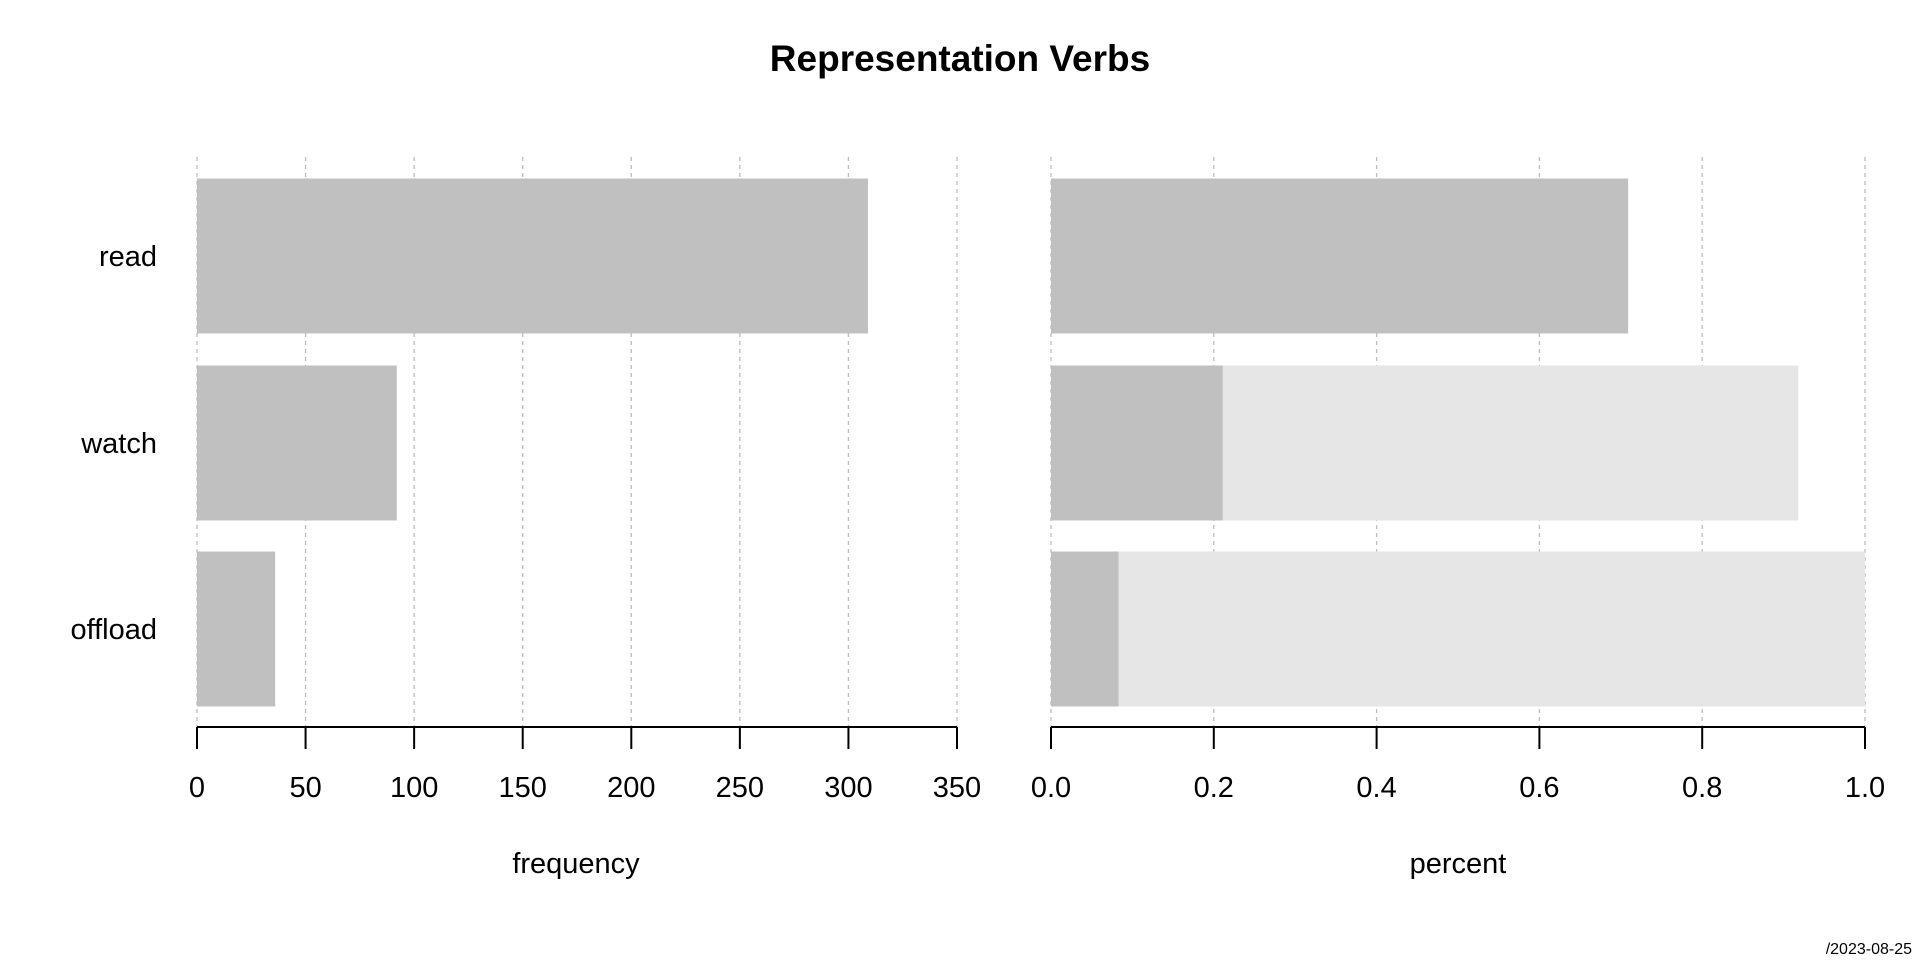 The width and height of the screenshot is (1920, 960). Describe the element at coordinates (1214, 788) in the screenshot. I see `x-tick-label-1: 0.2` at that location.